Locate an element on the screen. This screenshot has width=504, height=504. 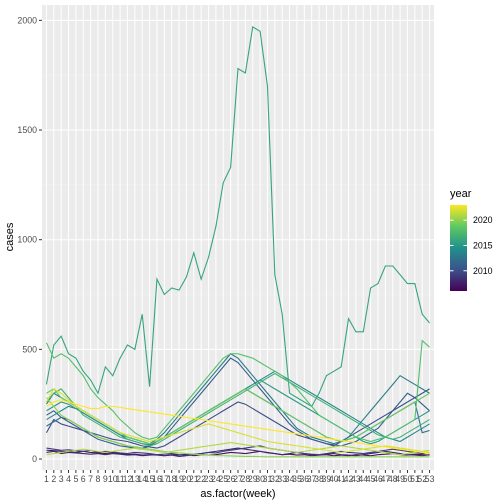
series-line-2023 is located at coordinates (238, 427).